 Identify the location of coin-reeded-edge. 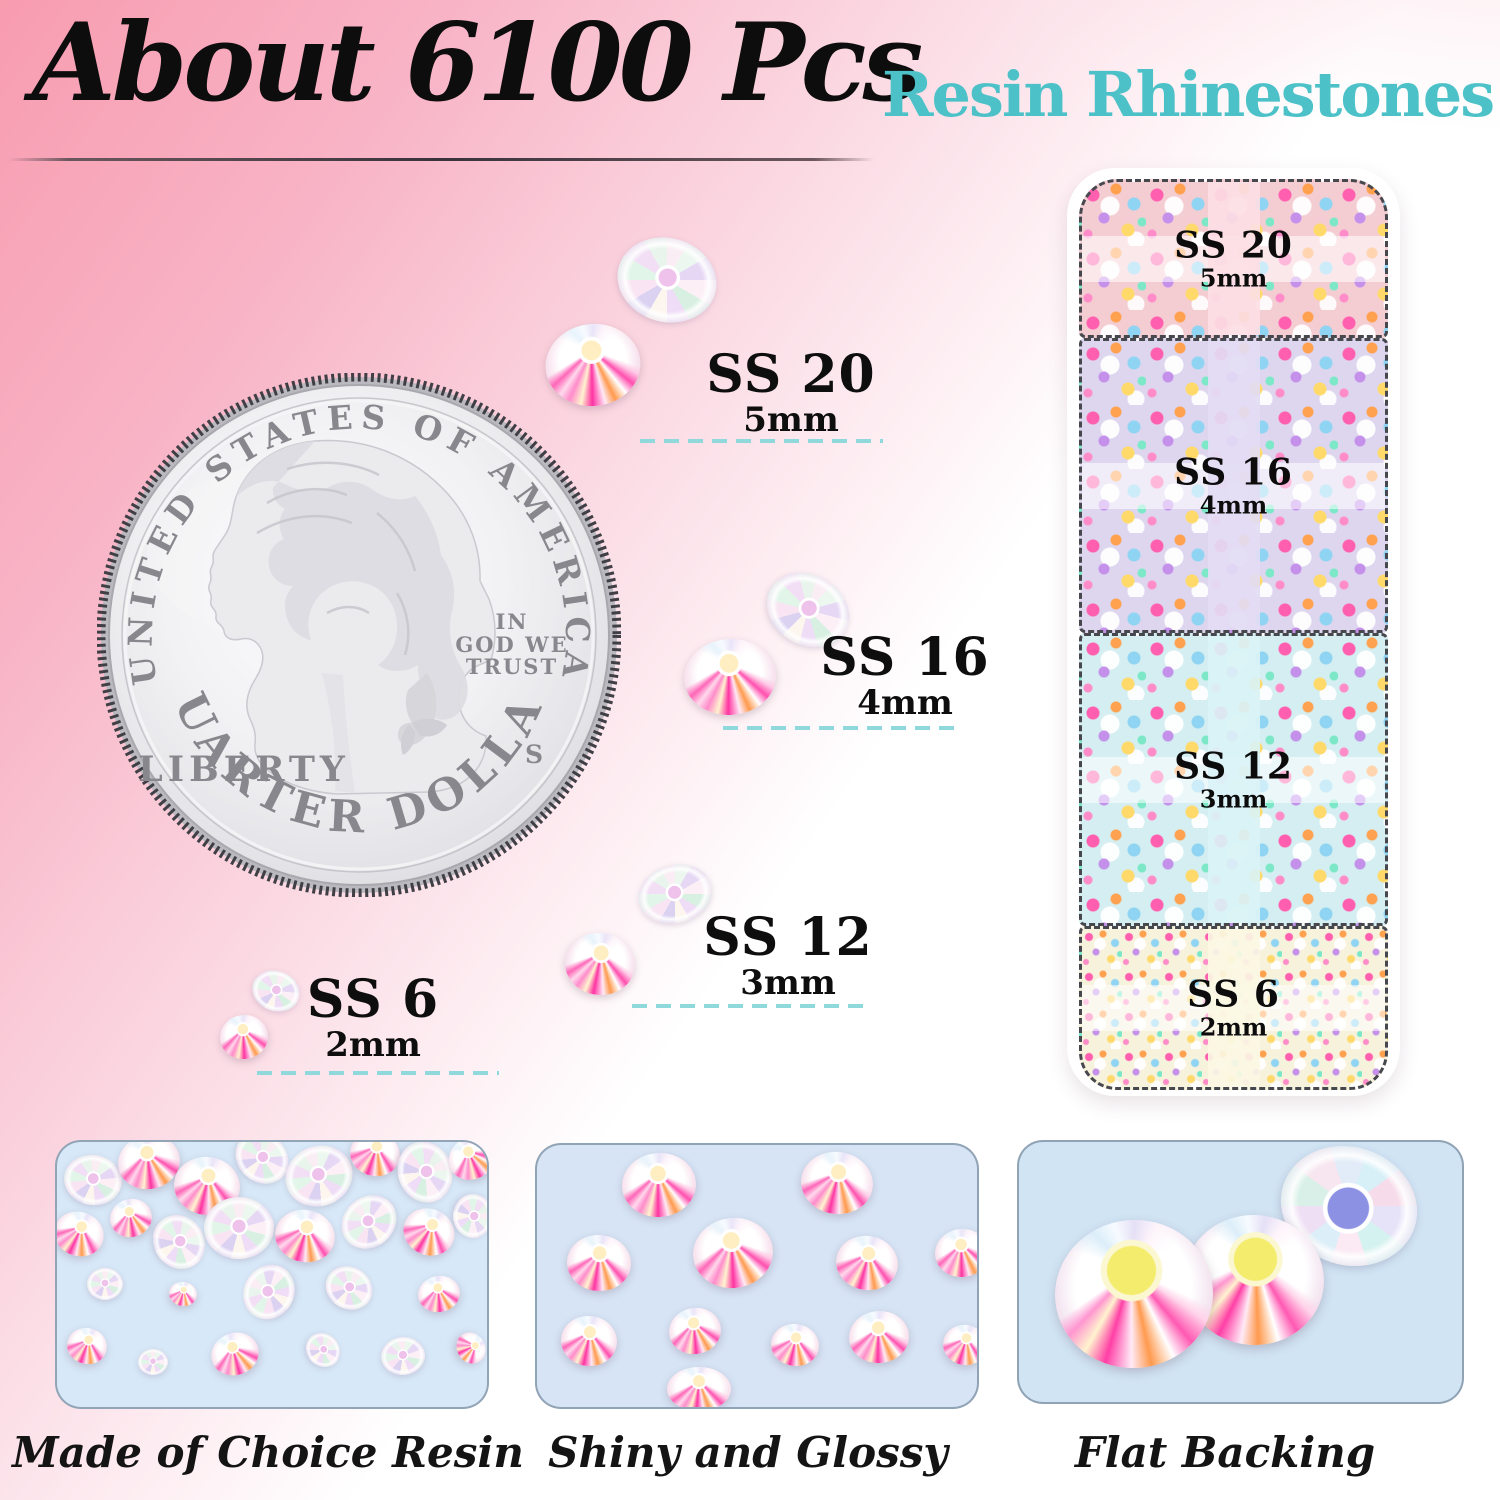
(359, 635).